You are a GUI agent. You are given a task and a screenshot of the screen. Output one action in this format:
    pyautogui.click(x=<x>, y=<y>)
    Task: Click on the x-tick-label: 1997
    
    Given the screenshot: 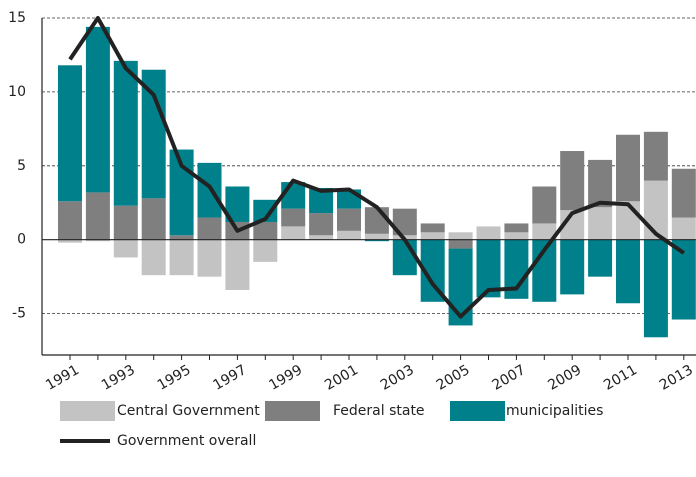 What is the action you would take?
    pyautogui.click(x=230, y=378)
    